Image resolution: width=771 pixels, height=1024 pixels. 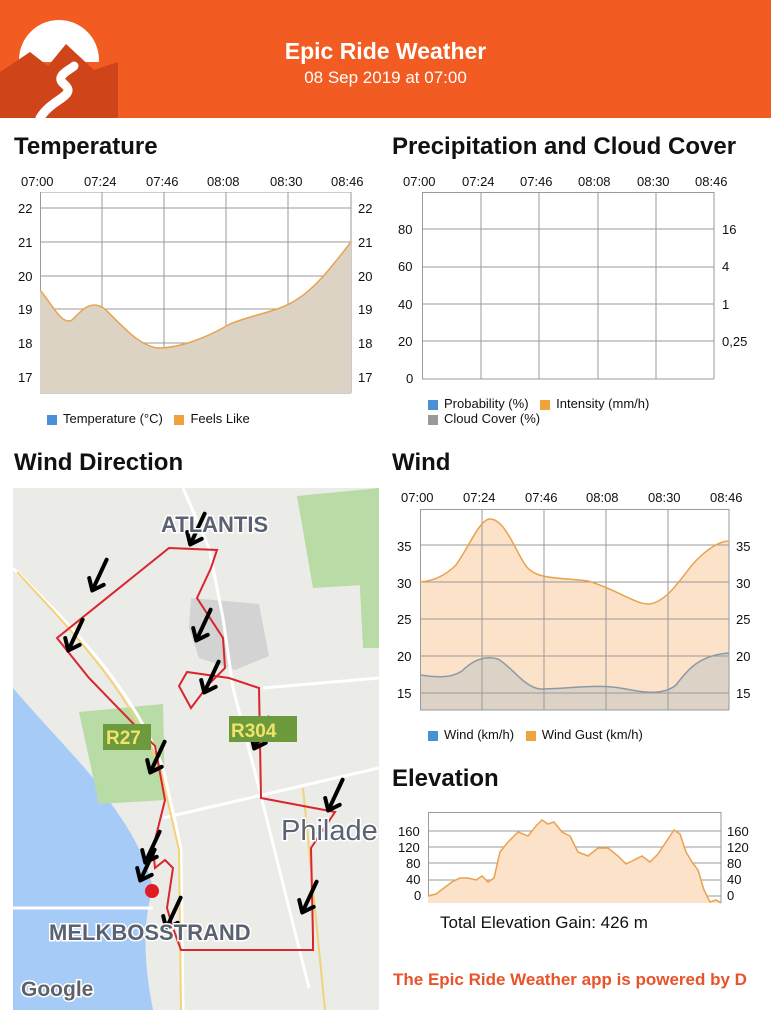 I want to click on y-tick: 40, so click(x=734, y=879).